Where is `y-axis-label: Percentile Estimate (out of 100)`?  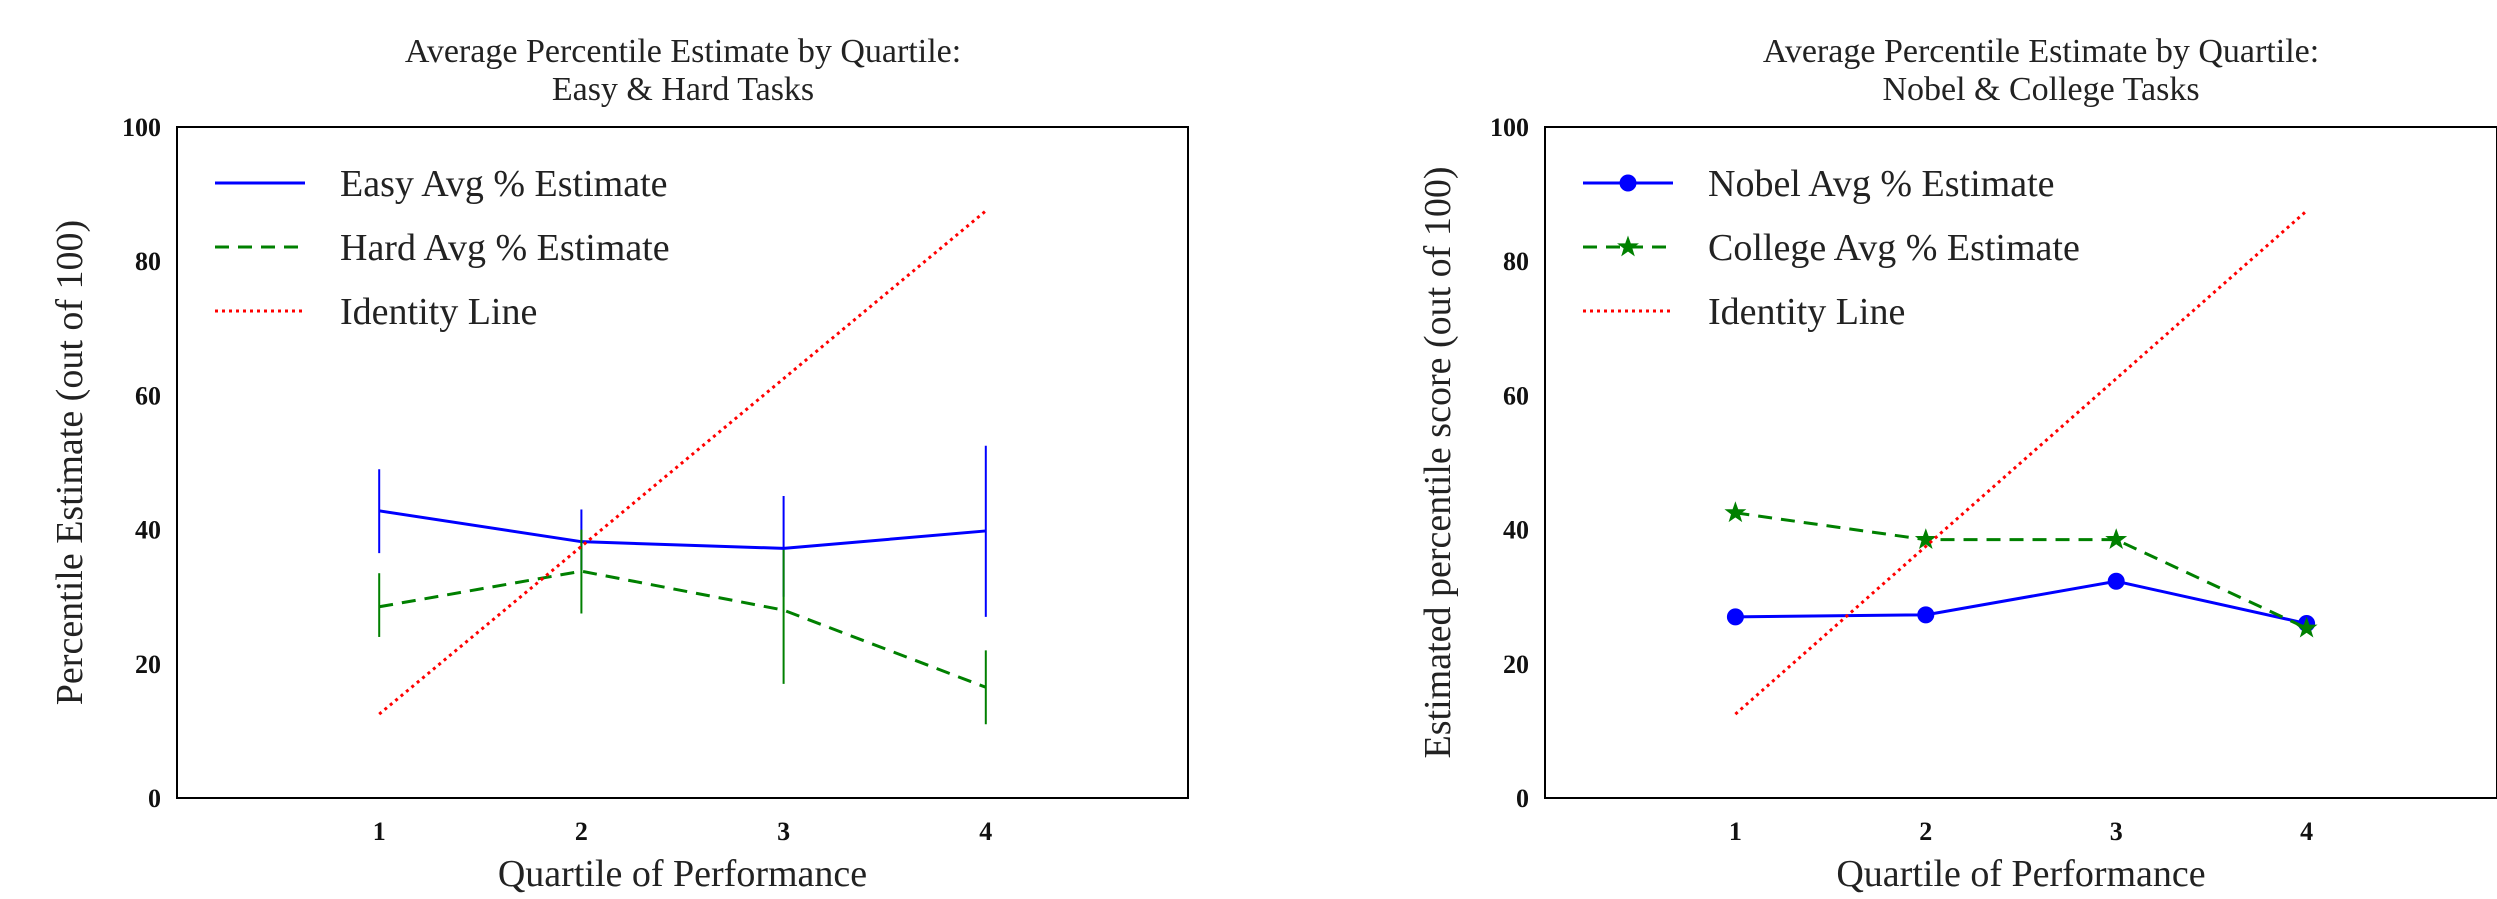 y-axis-label: Percentile Estimate (out of 100) is located at coordinates (70, 462).